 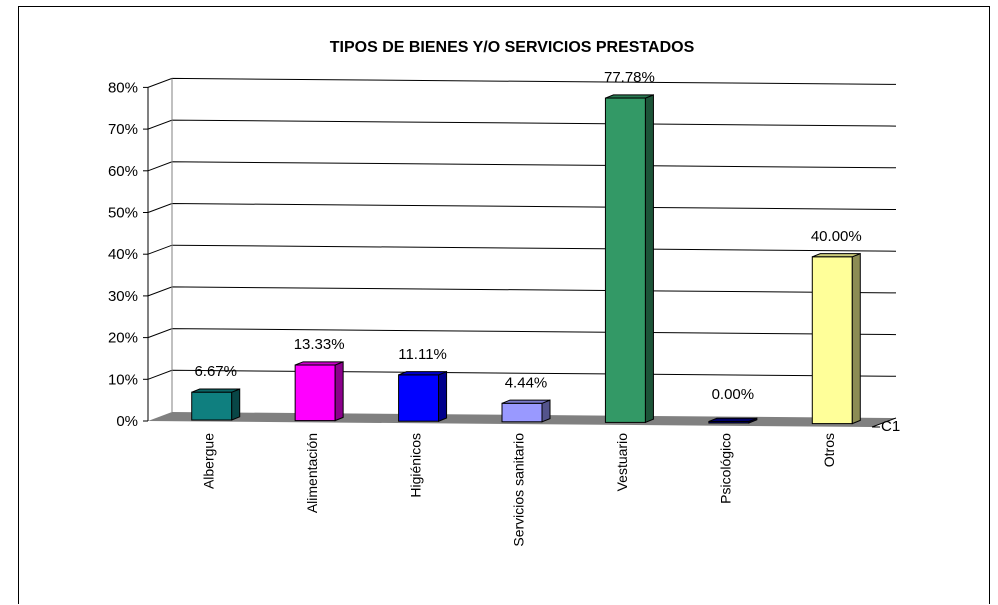 I want to click on y-tick-label: 70%, so click(x=123, y=129).